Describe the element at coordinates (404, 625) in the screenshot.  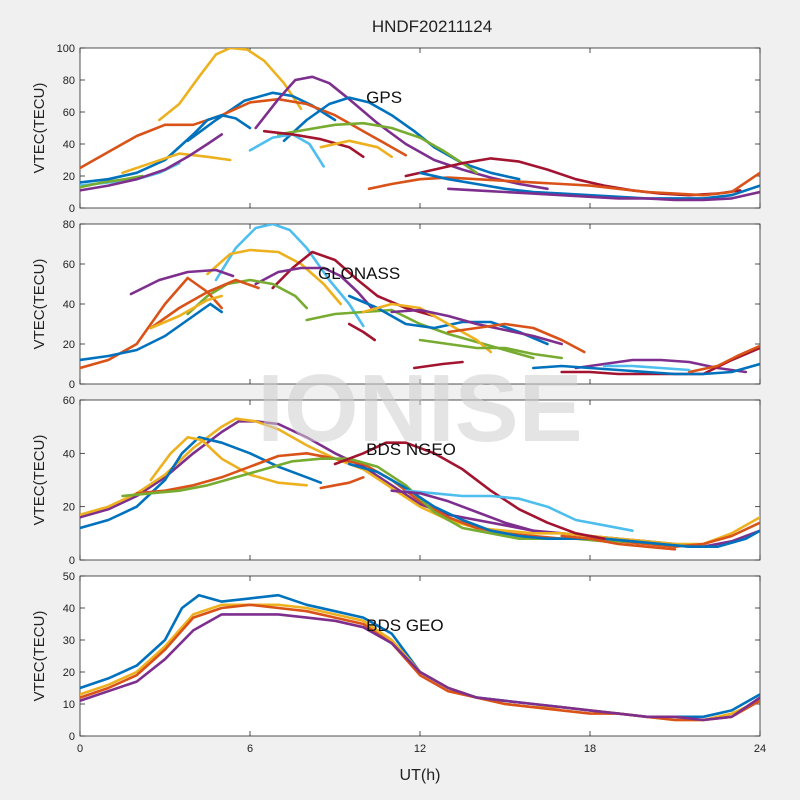
I see `panel-title: BDS GEO` at that location.